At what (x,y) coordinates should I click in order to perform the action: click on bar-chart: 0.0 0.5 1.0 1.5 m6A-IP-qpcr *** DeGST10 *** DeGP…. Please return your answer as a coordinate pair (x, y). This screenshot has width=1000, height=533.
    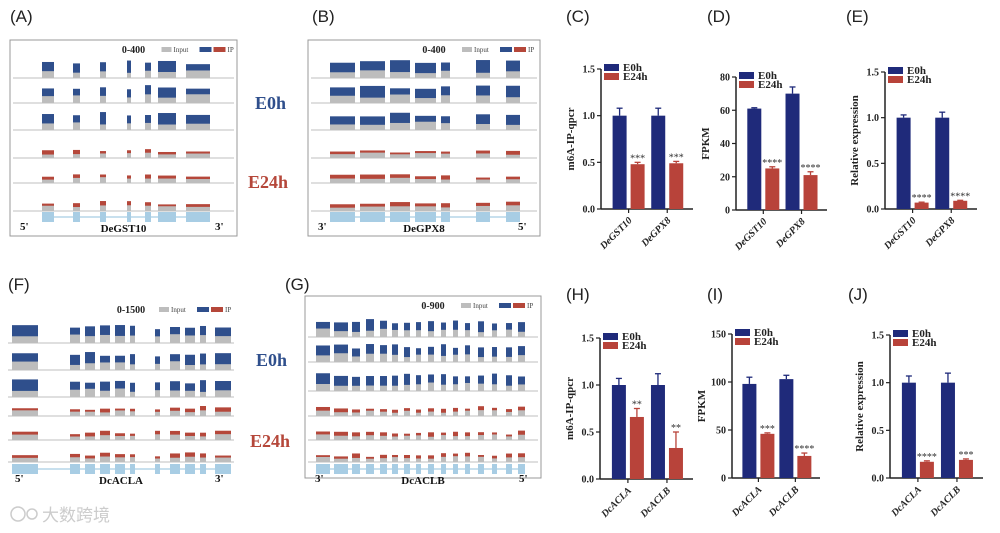
    Looking at the image, I should click on (629, 157).